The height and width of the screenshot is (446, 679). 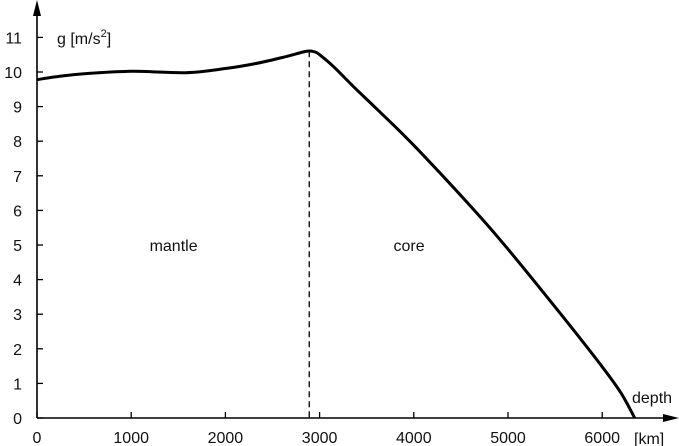 I want to click on x-tick-label: 2000, so click(x=226, y=438).